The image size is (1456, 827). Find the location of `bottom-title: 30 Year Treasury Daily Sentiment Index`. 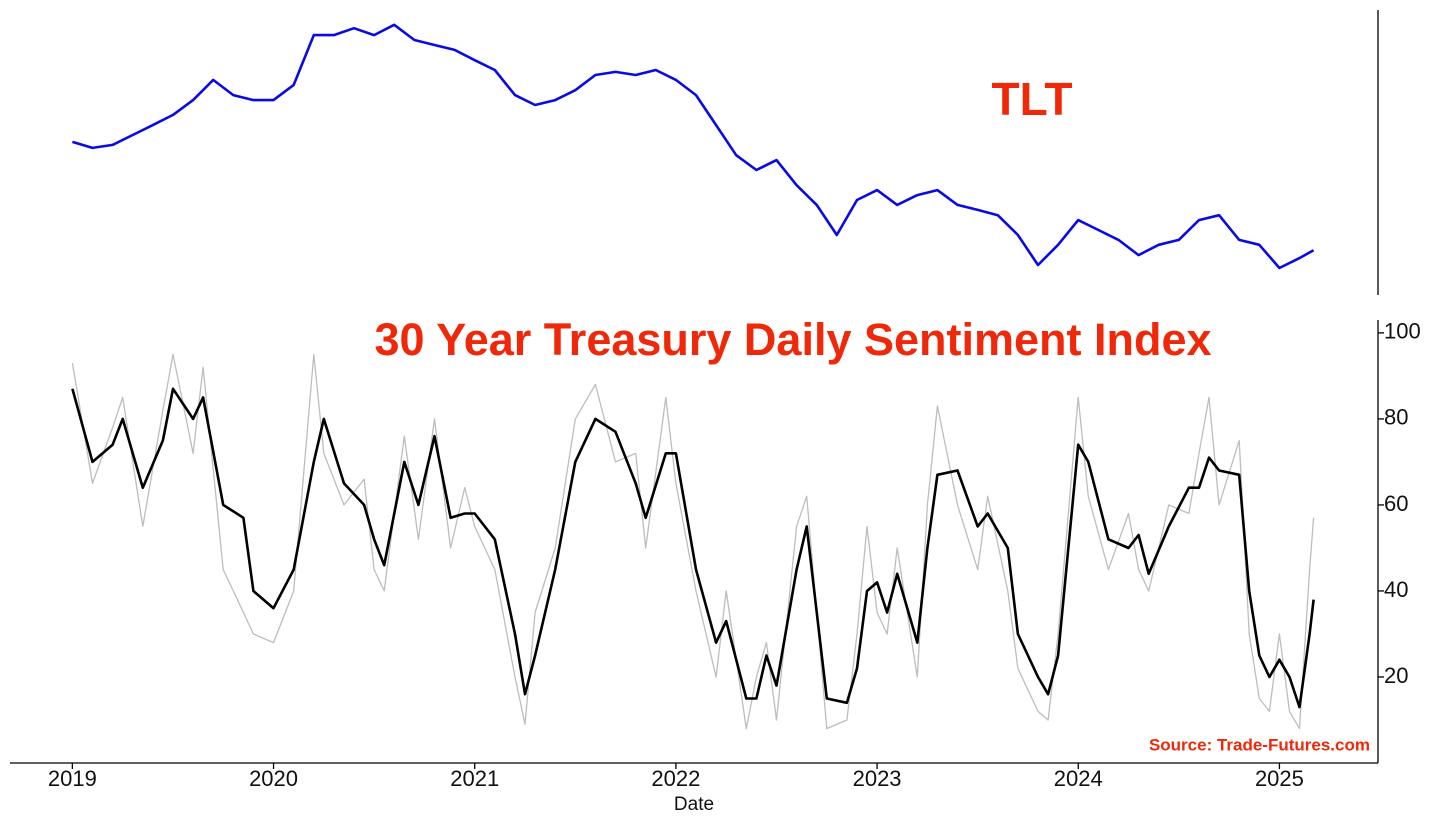

bottom-title: 30 Year Treasury Daily Sentiment Index is located at coordinates (792, 339).